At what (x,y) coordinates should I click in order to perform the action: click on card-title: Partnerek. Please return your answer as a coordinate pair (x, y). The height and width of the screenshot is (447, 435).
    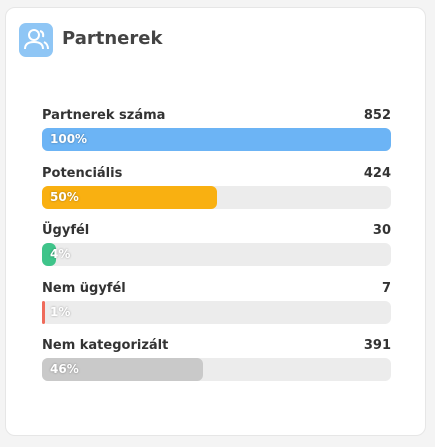
    Looking at the image, I should click on (112, 38).